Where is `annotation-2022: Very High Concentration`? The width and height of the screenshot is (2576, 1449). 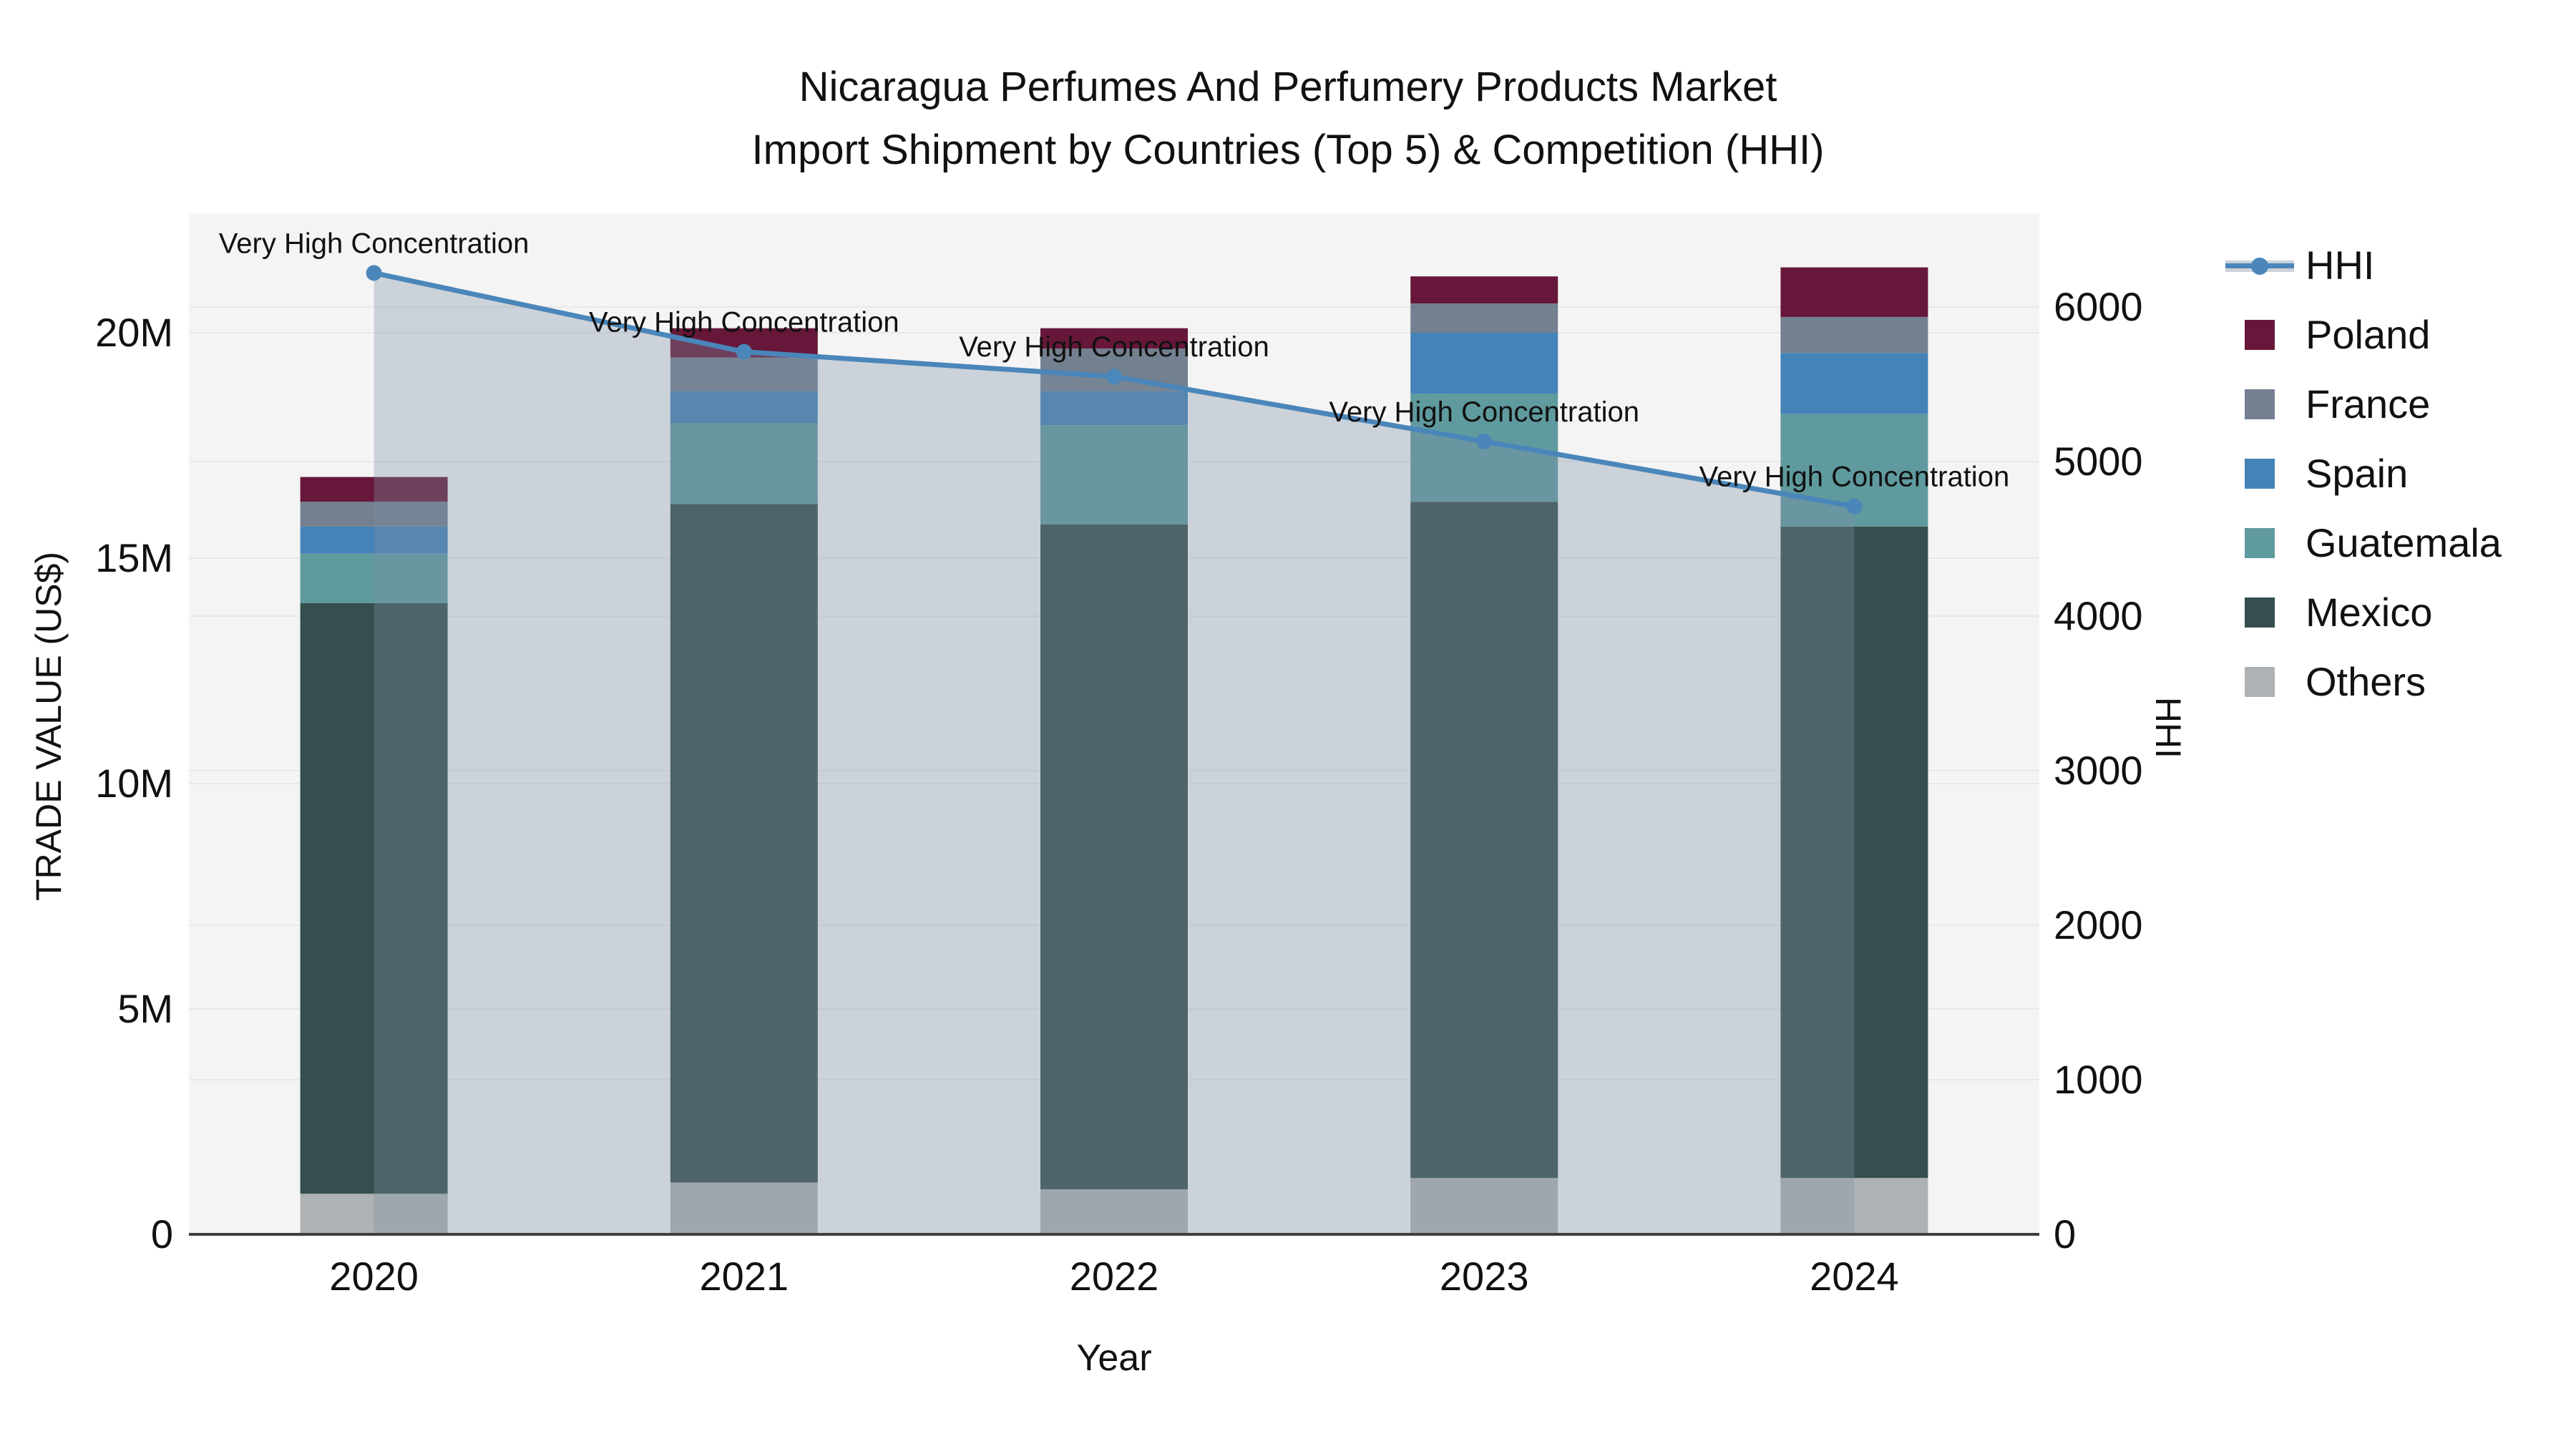 annotation-2022: Very High Concentration is located at coordinates (1114, 347).